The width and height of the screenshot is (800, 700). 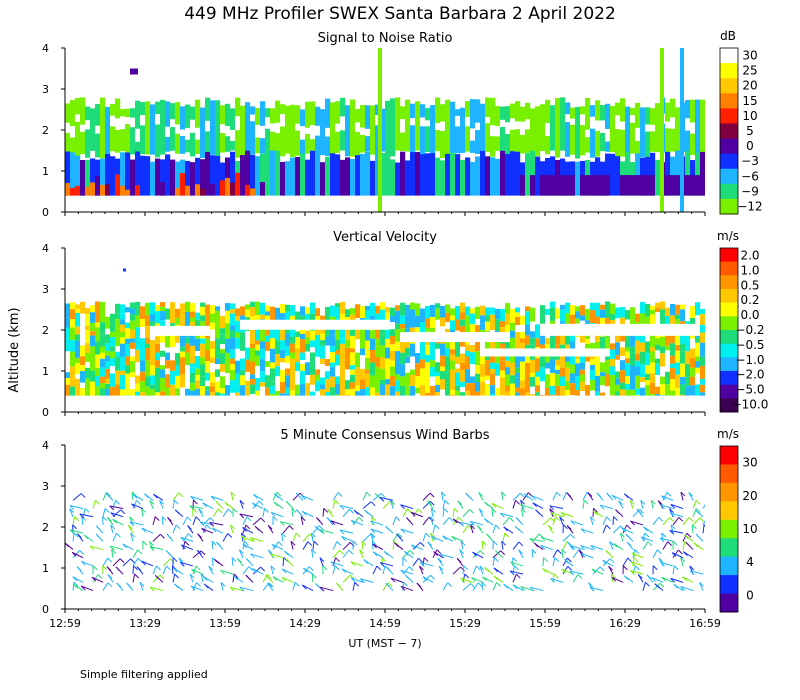 What do you see at coordinates (728, 236) in the screenshot?
I see `colorbar-units: m/s` at bounding box center [728, 236].